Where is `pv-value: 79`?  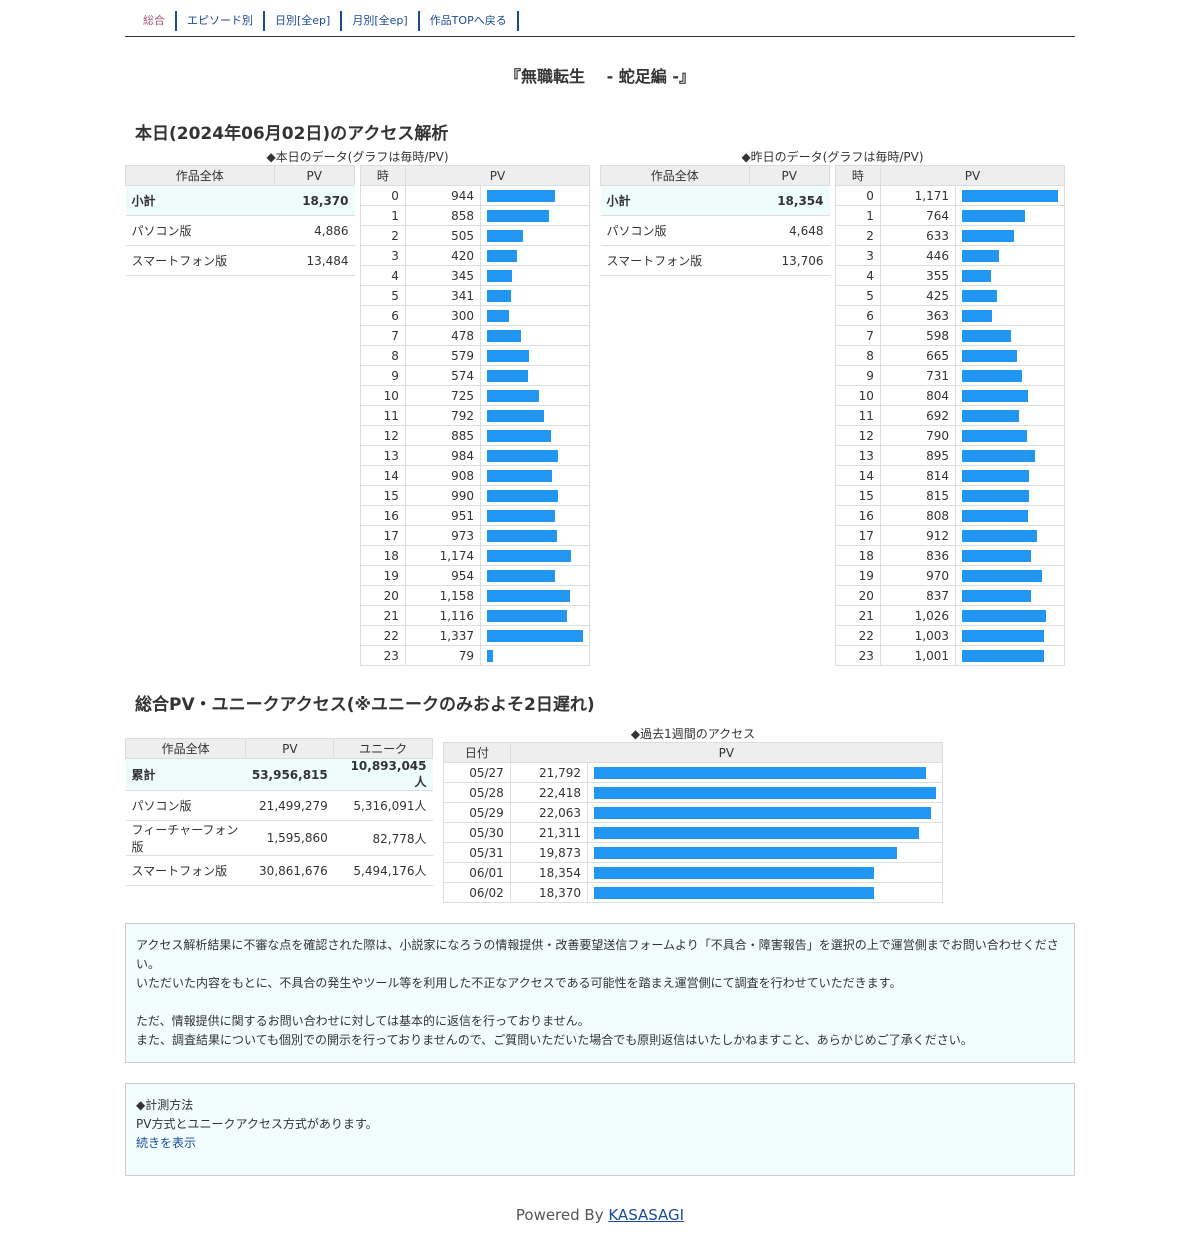 pv-value: 79 is located at coordinates (443, 655).